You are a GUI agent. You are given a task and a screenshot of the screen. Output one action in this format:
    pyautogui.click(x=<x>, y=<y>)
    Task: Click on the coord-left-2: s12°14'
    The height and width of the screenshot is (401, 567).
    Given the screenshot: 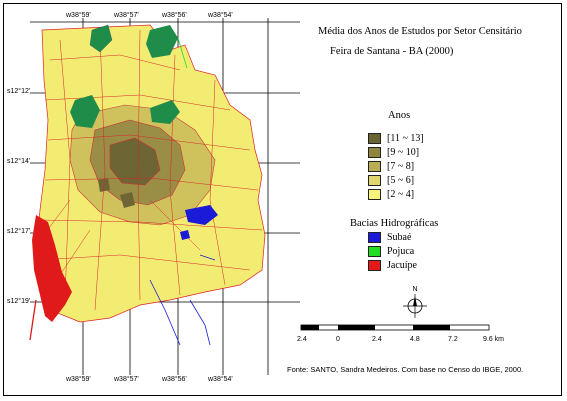 What is the action you would take?
    pyautogui.click(x=19, y=161)
    